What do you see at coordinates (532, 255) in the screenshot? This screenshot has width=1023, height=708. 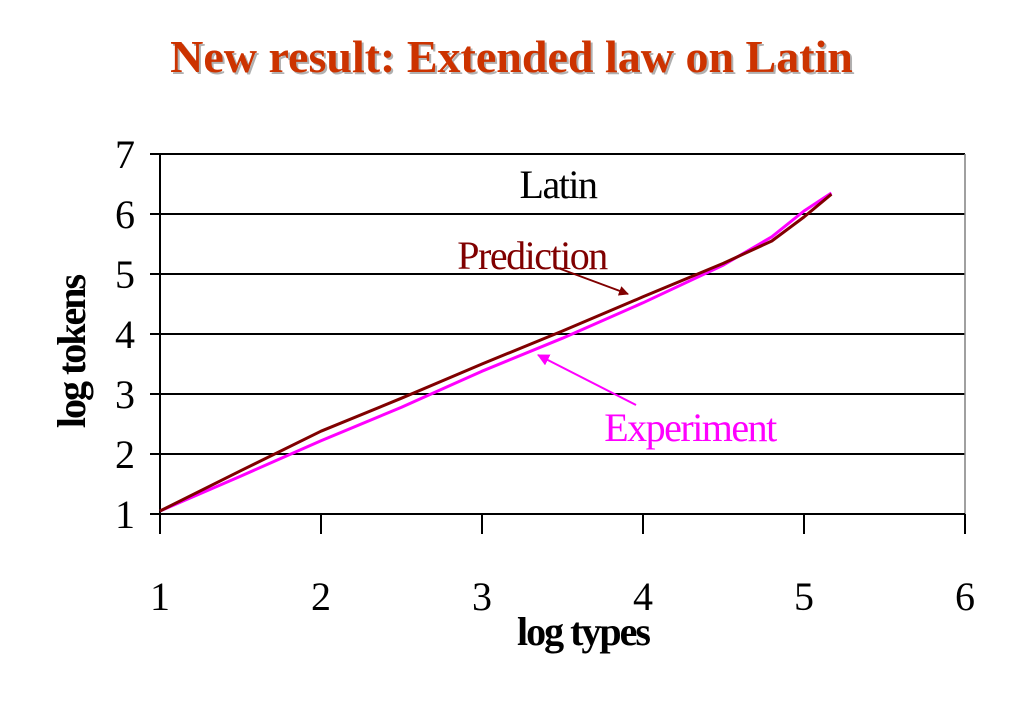 I see `annotation-prediction: Prediction` at bounding box center [532, 255].